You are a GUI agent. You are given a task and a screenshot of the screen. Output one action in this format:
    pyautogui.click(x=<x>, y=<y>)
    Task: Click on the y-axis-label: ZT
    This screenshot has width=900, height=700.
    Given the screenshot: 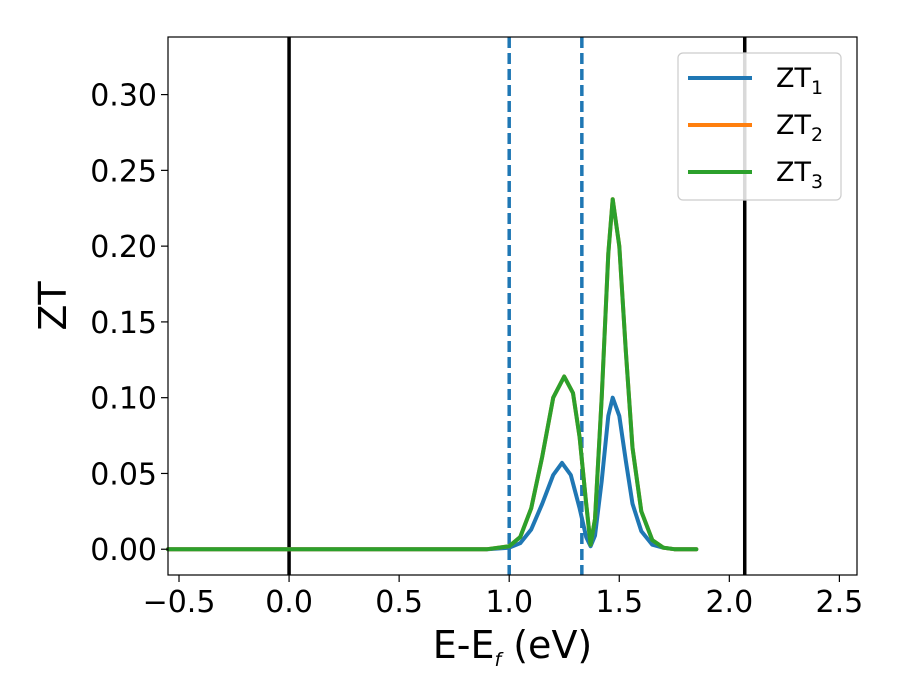 What is the action you would take?
    pyautogui.click(x=53, y=306)
    